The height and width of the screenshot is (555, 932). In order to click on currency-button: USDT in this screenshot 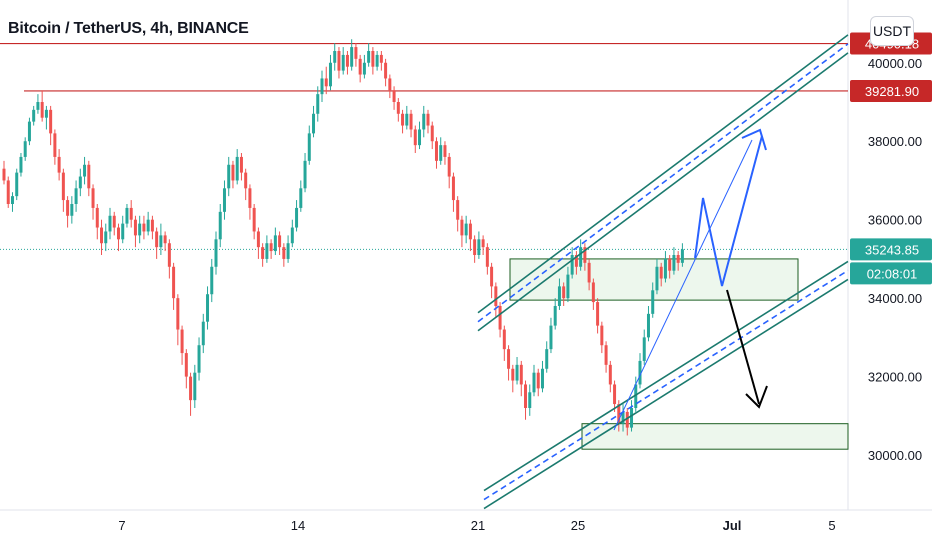, I will do `click(892, 31)`.